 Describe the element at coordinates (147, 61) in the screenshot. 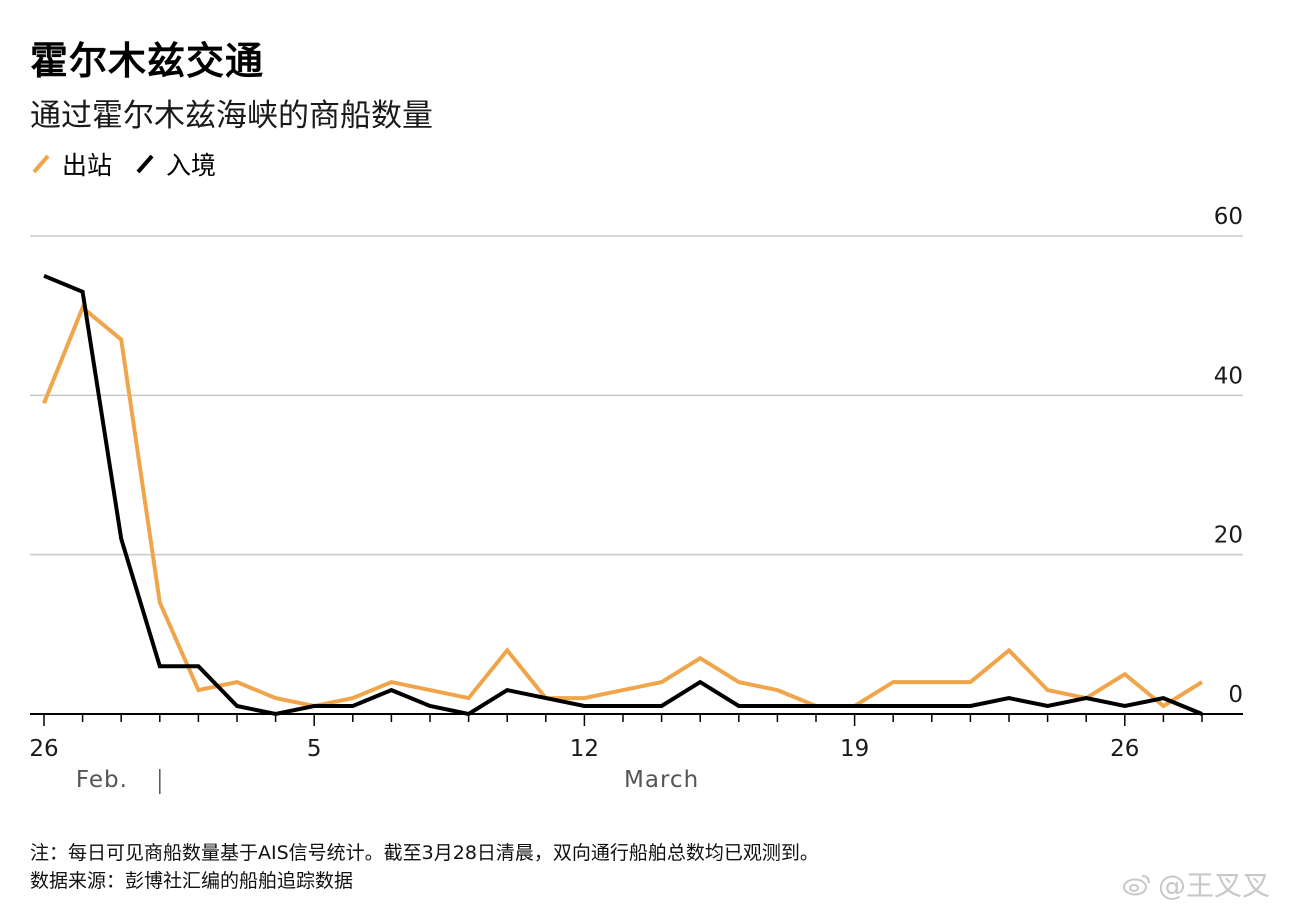

I see `chart-title: 霍尔木兹交通` at that location.